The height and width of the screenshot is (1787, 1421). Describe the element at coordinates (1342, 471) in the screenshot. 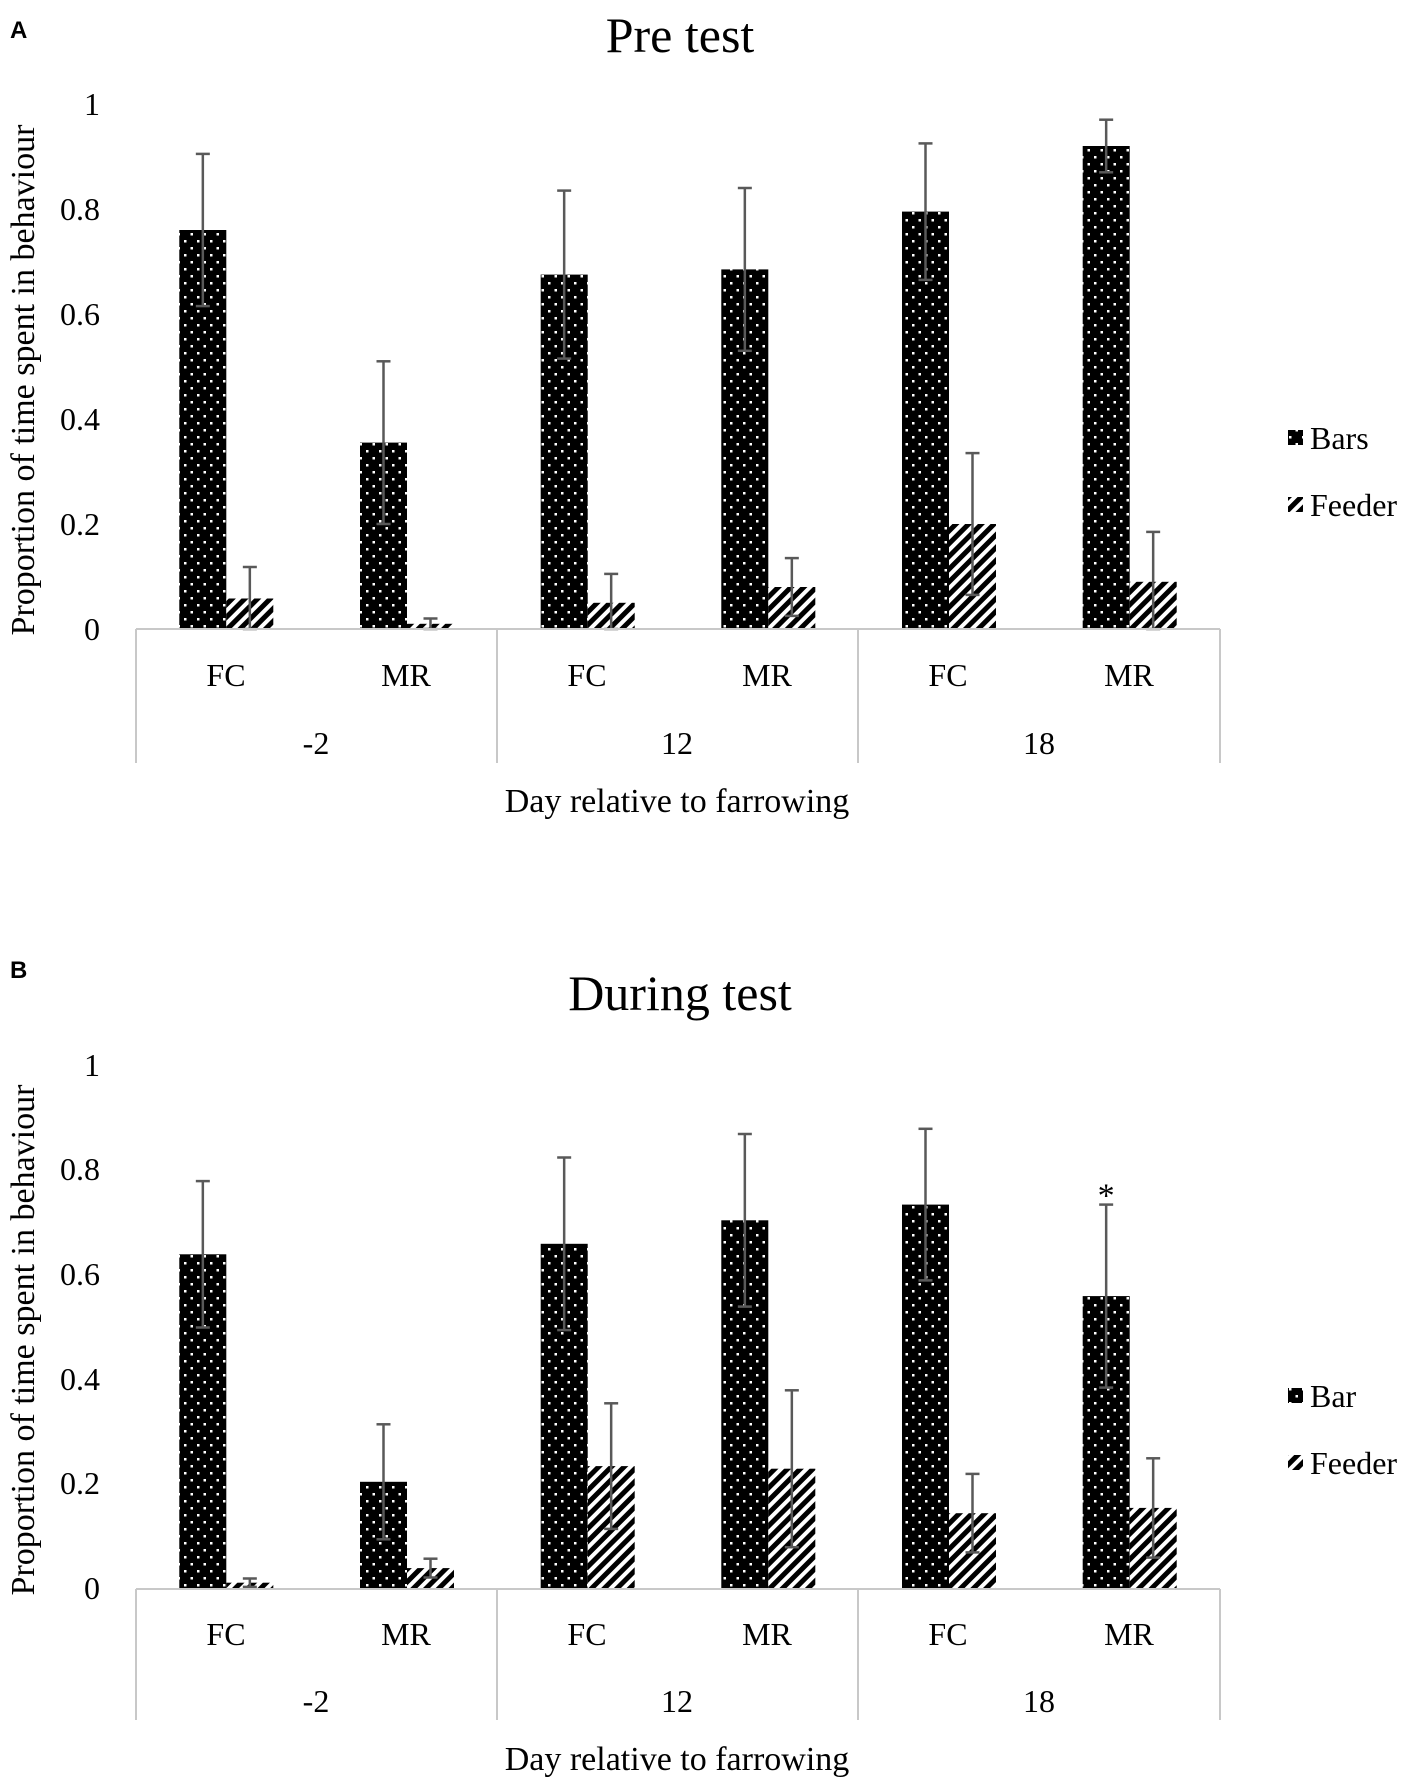

I see `chart-a-legend: Bars Feeder` at that location.